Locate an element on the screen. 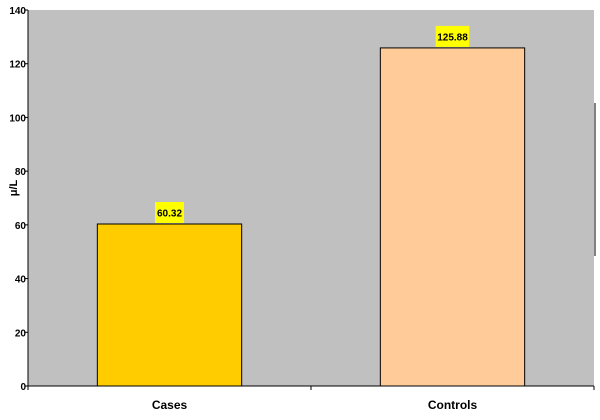 The height and width of the screenshot is (420, 600). data-label: 125.88 is located at coordinates (452, 37).